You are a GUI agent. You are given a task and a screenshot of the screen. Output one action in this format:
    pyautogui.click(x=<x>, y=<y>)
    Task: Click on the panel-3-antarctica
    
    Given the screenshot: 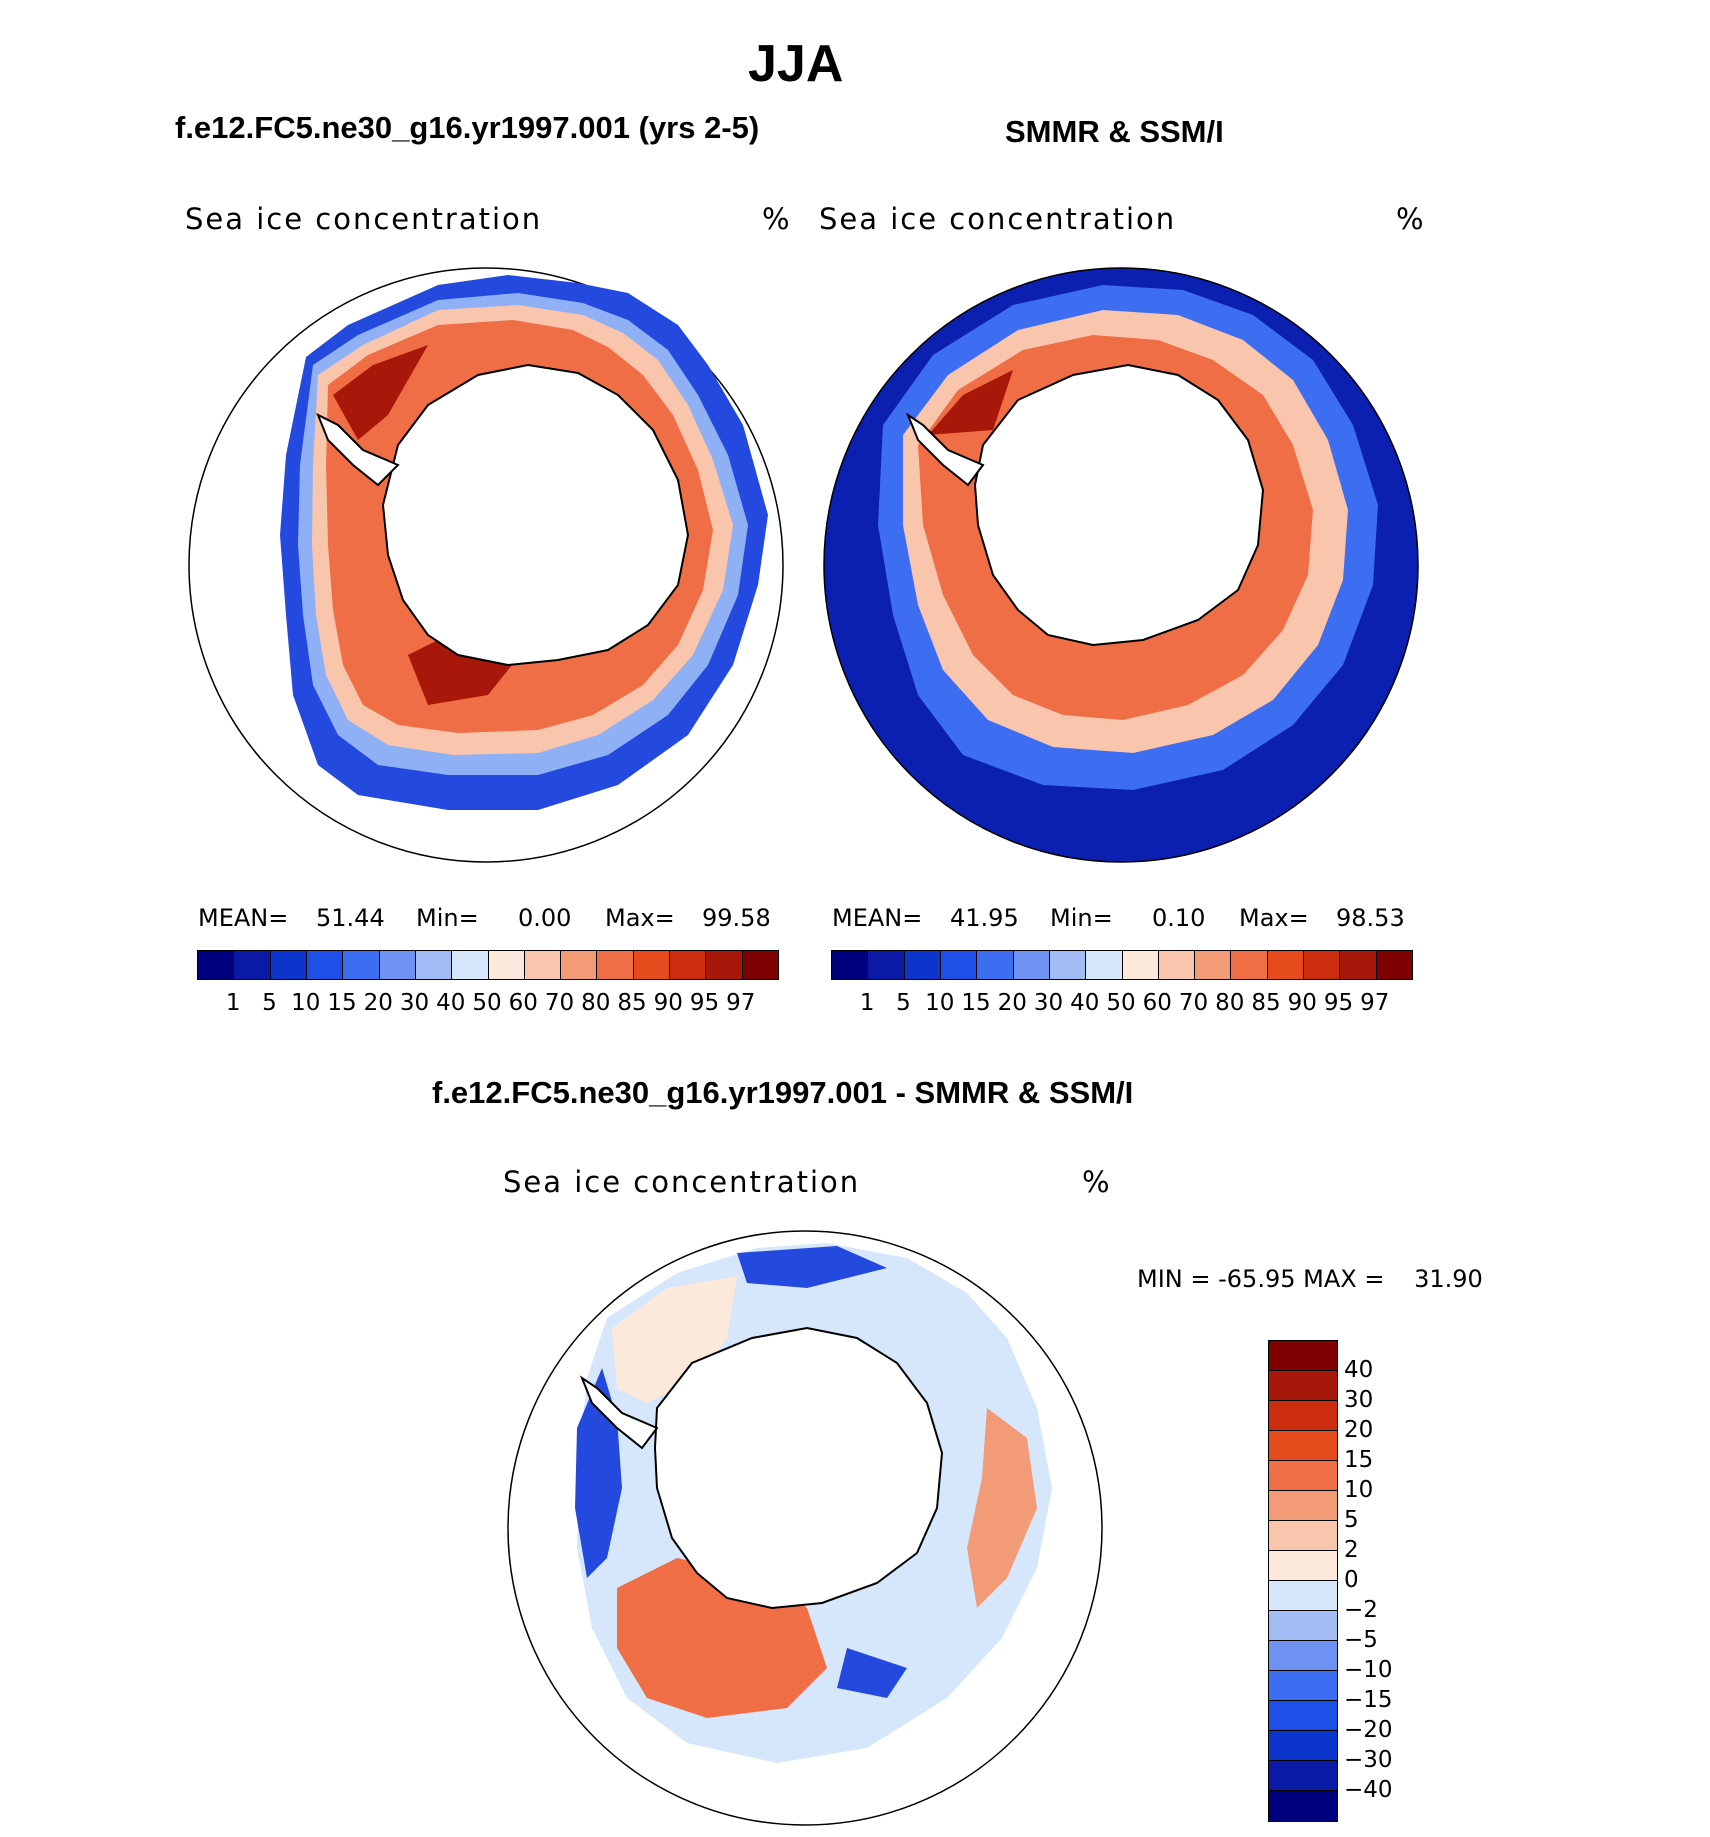 What is the action you would take?
    pyautogui.click(x=798, y=1468)
    